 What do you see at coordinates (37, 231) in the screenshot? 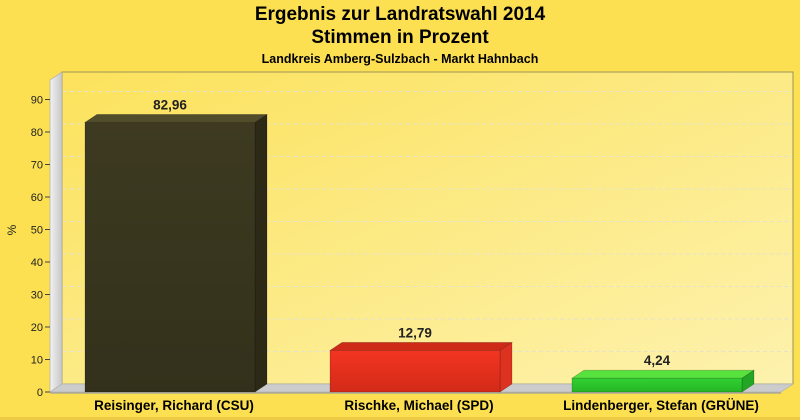
I see `y-tick-label-50: 50` at bounding box center [37, 231].